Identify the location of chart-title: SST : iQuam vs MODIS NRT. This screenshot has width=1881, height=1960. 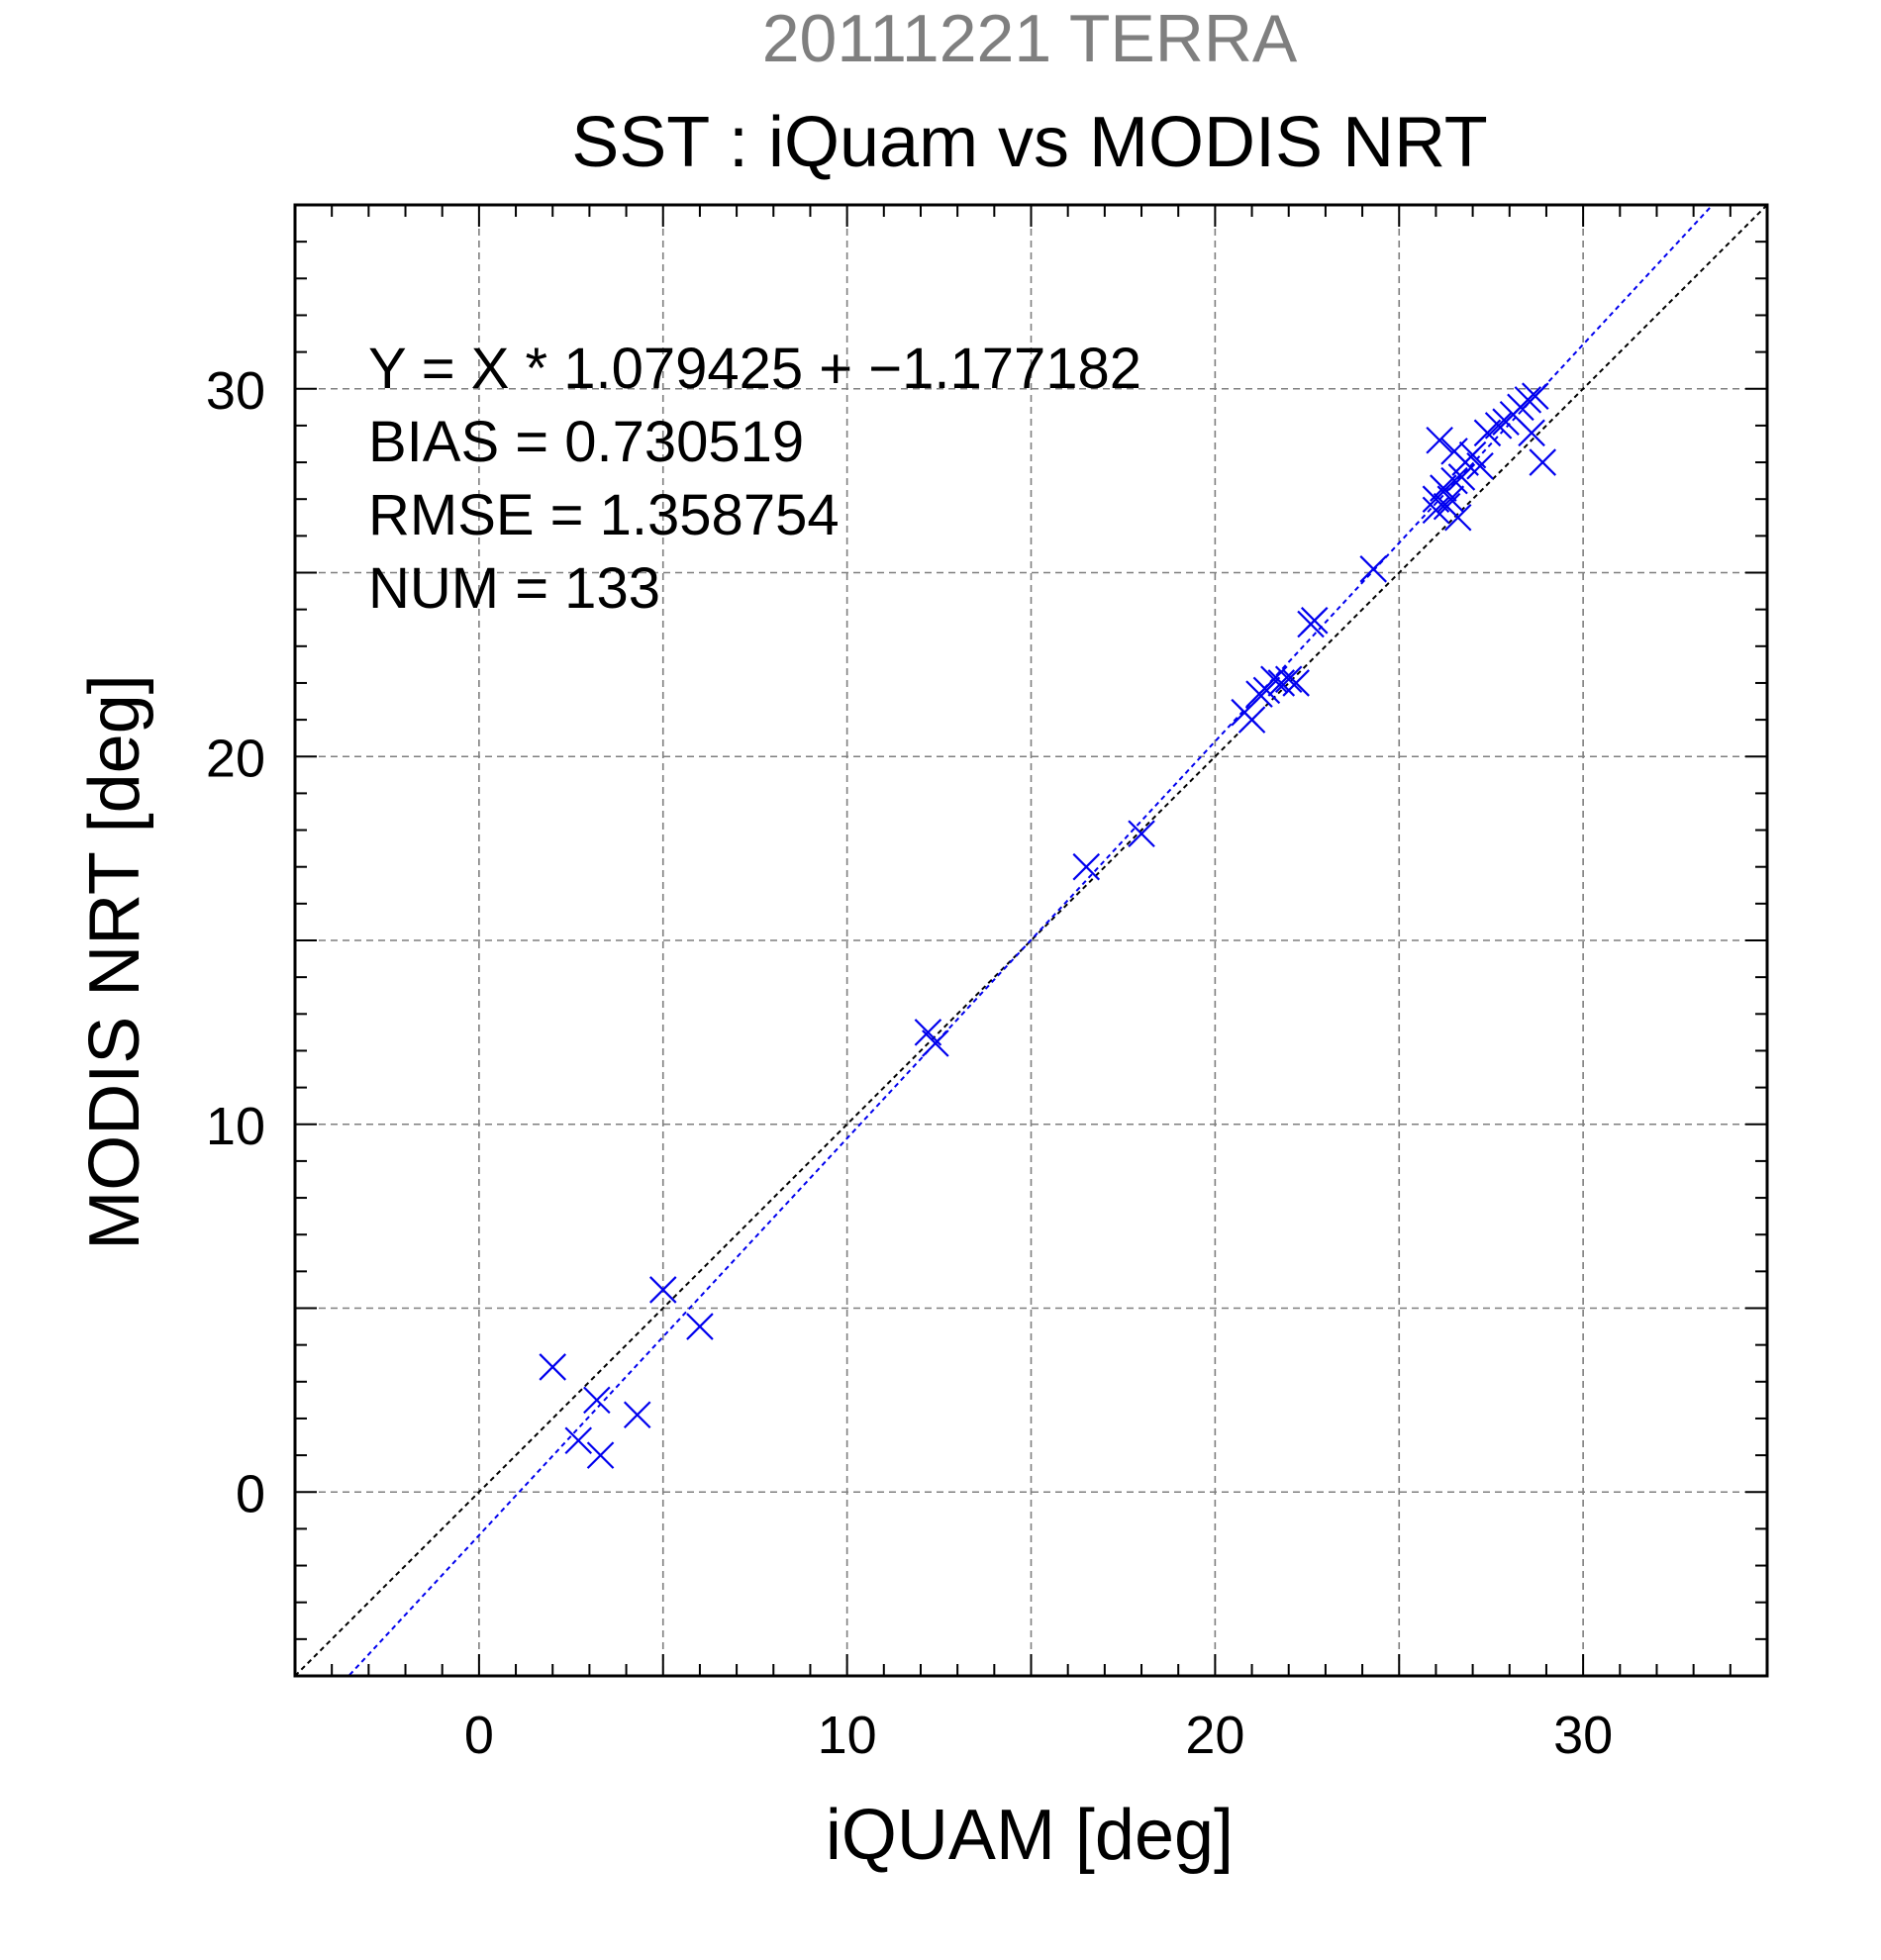
(1030, 142).